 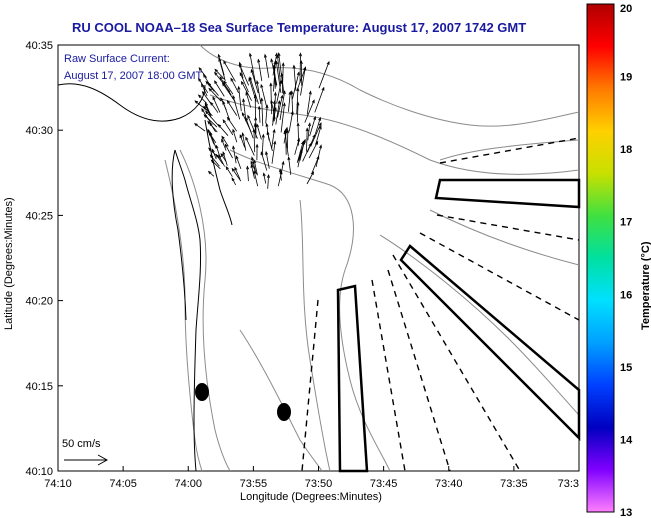 What do you see at coordinates (284, 412) in the screenshot?
I see `station-marker-east` at bounding box center [284, 412].